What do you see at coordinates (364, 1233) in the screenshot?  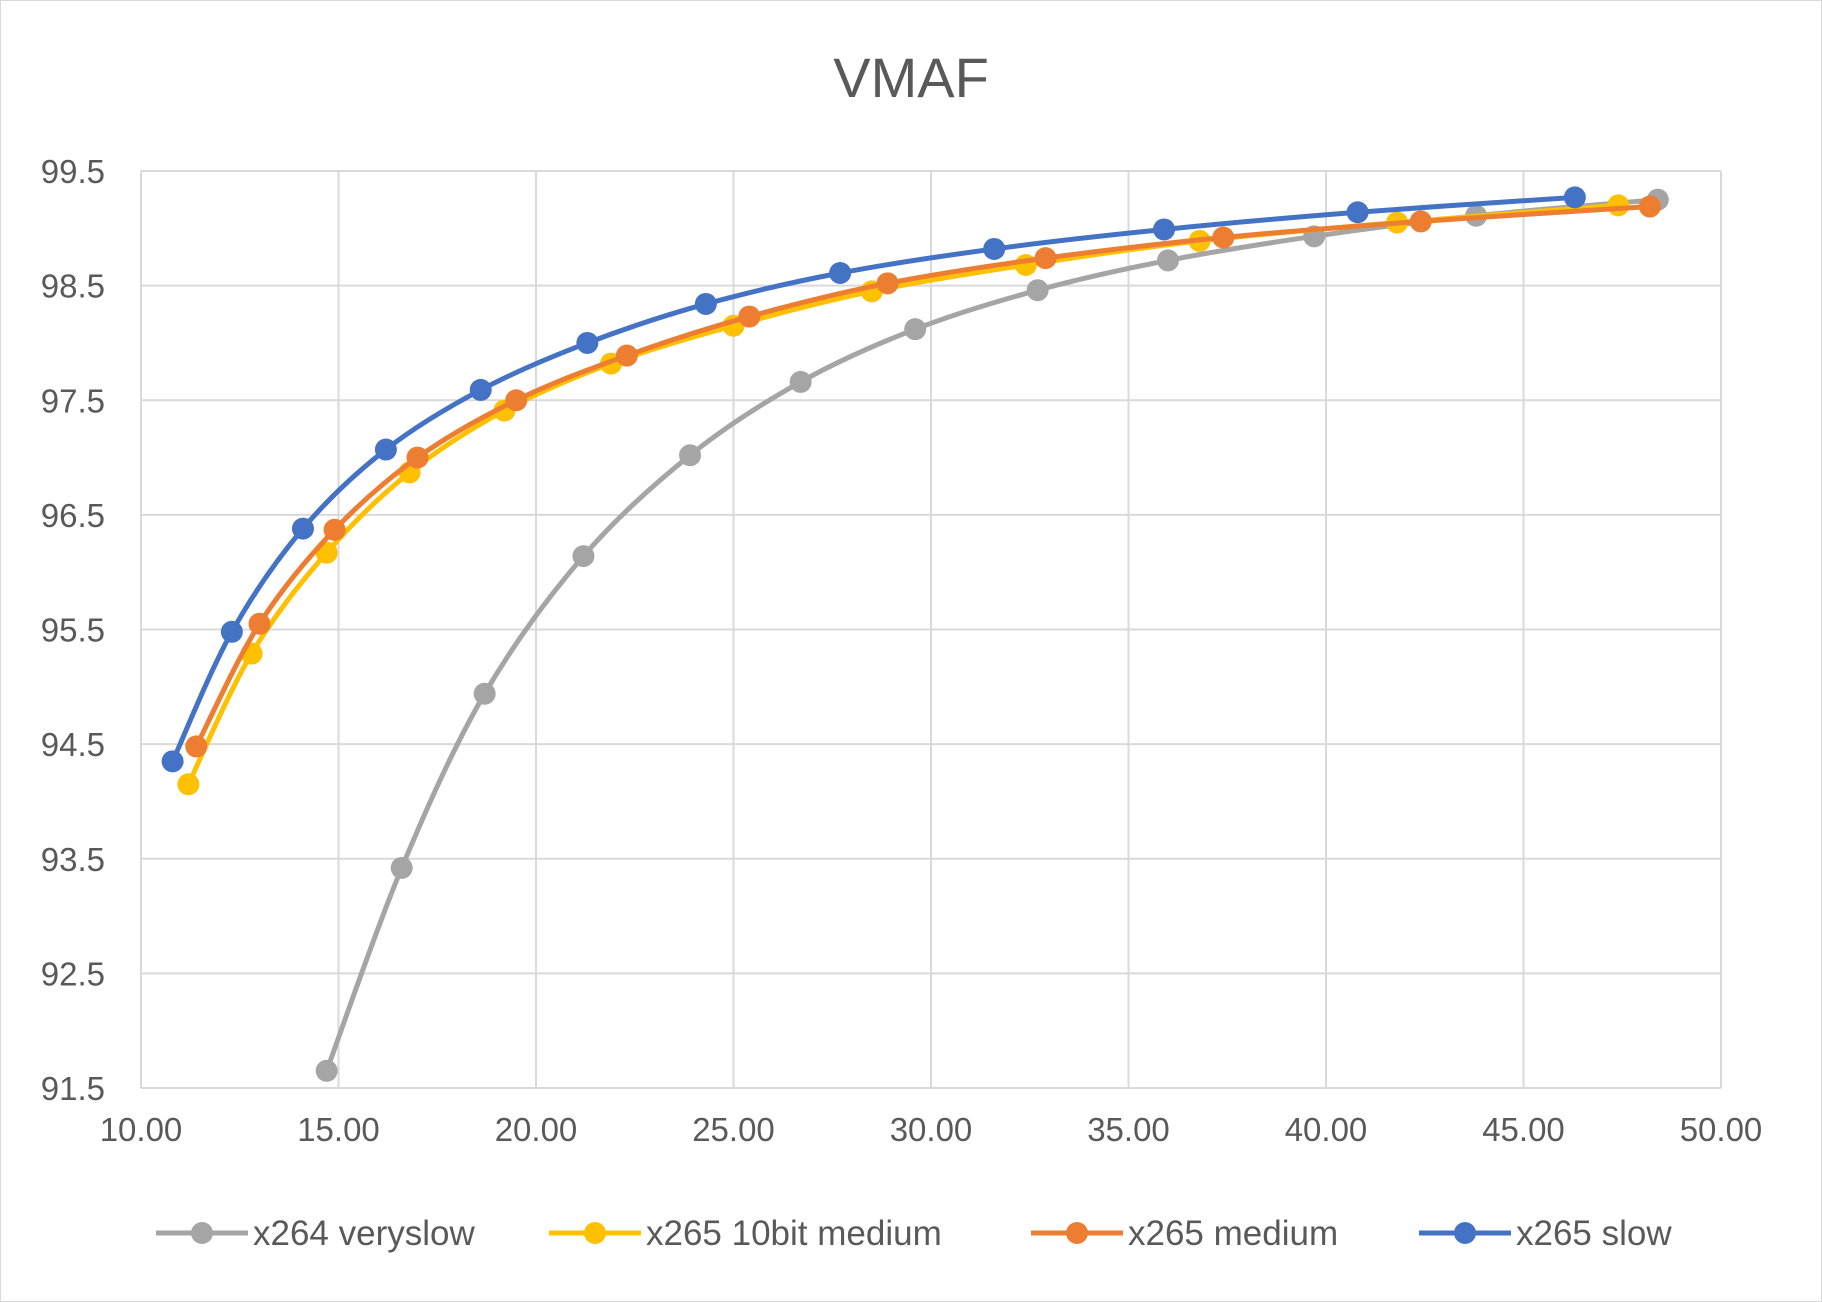 I see `legend-label: x264 veryslow` at bounding box center [364, 1233].